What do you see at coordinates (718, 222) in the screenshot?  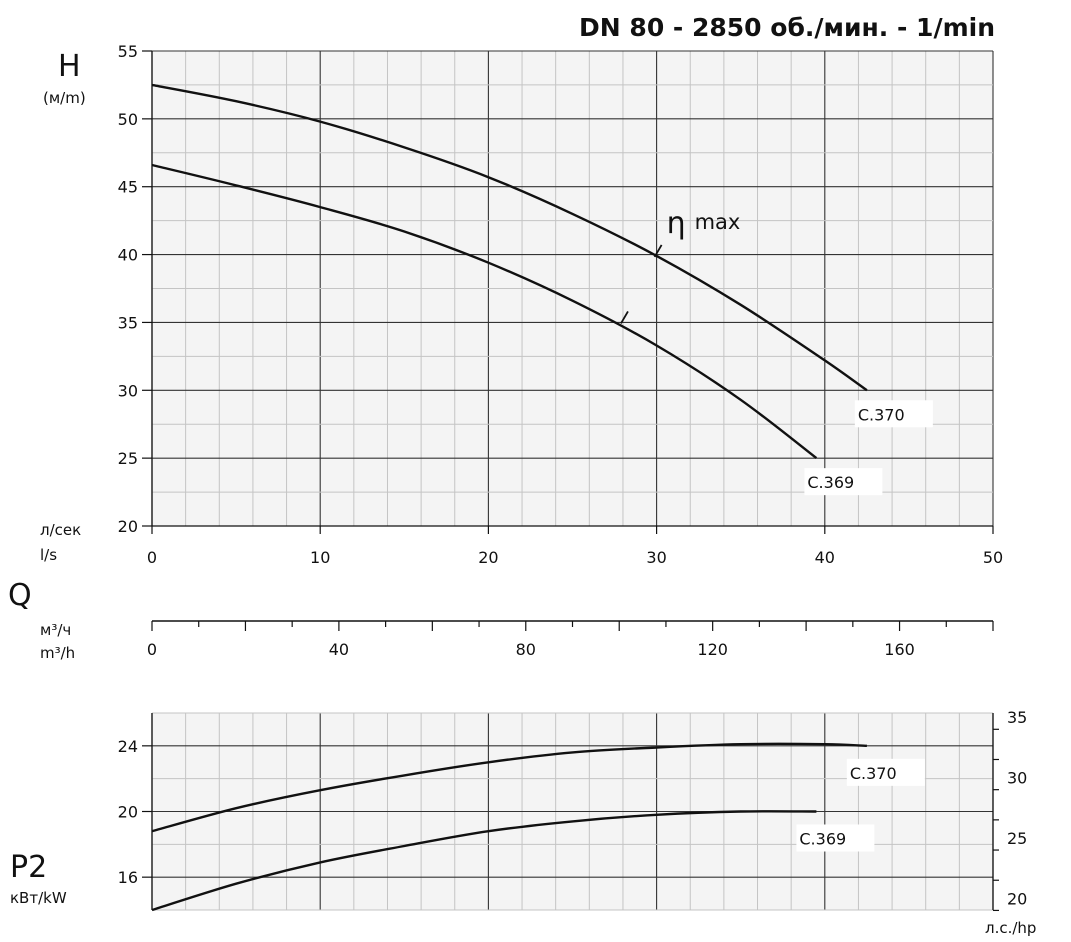 I see `eta-max-label: max` at bounding box center [718, 222].